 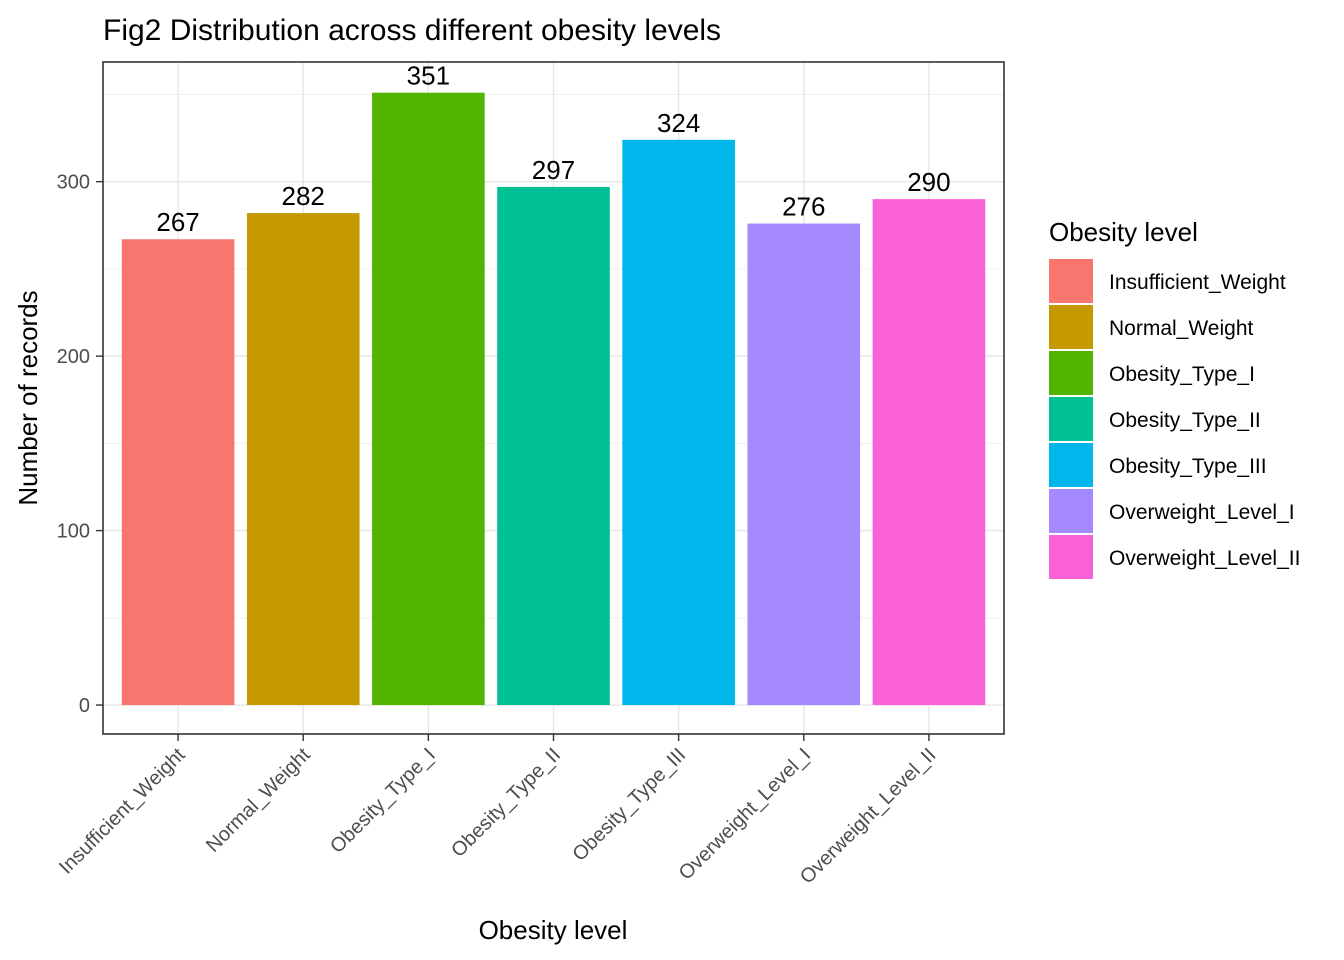 I want to click on x-tick-label: Overweight_Level_I, so click(x=745, y=814).